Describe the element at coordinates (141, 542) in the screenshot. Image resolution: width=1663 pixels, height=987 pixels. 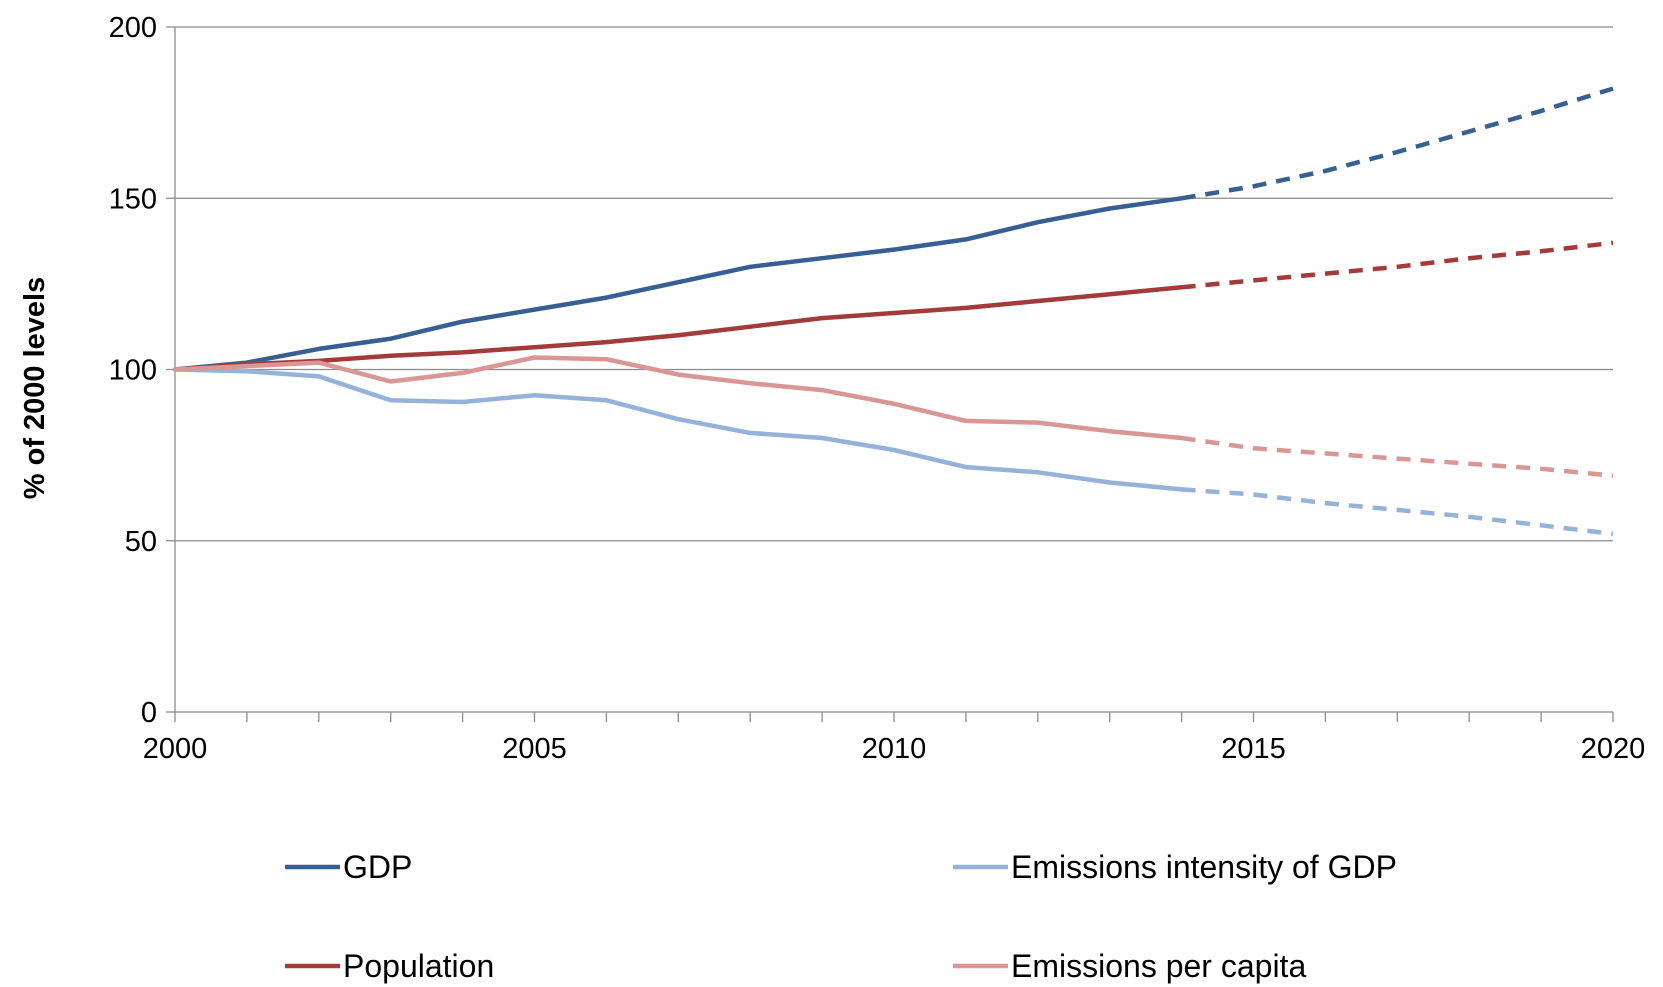
I see `y-tick-label-50: 50` at that location.